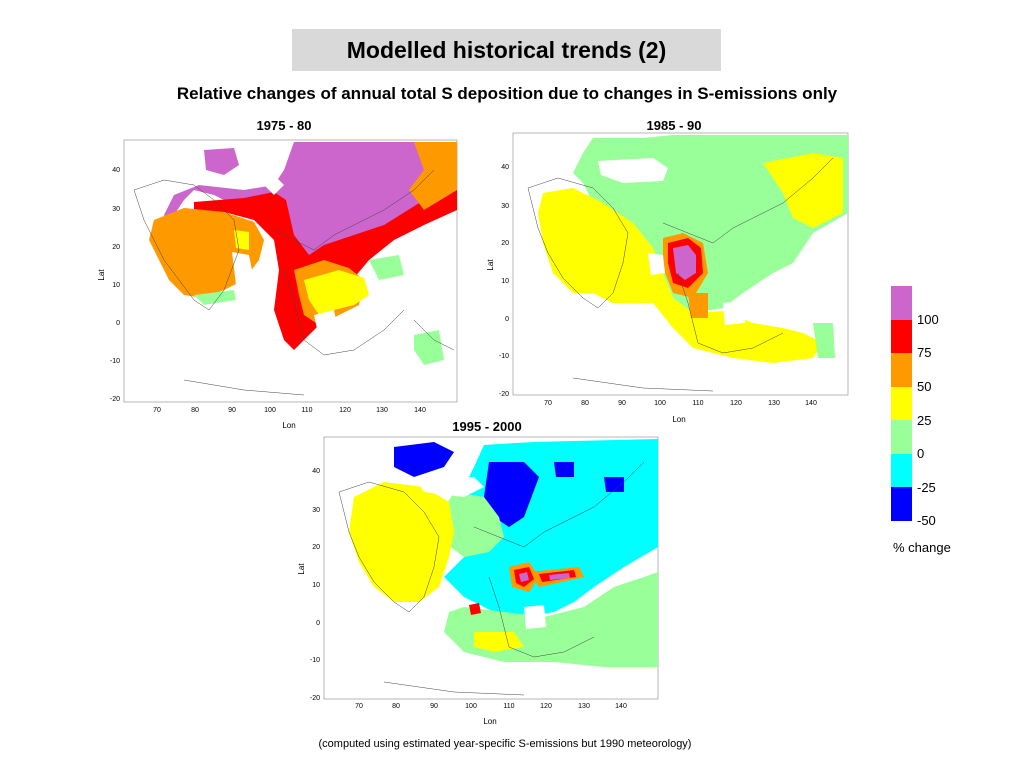 Image resolution: width=1024 pixels, height=768 pixels. Describe the element at coordinates (924, 386) in the screenshot. I see `legend-label: 50` at that location.